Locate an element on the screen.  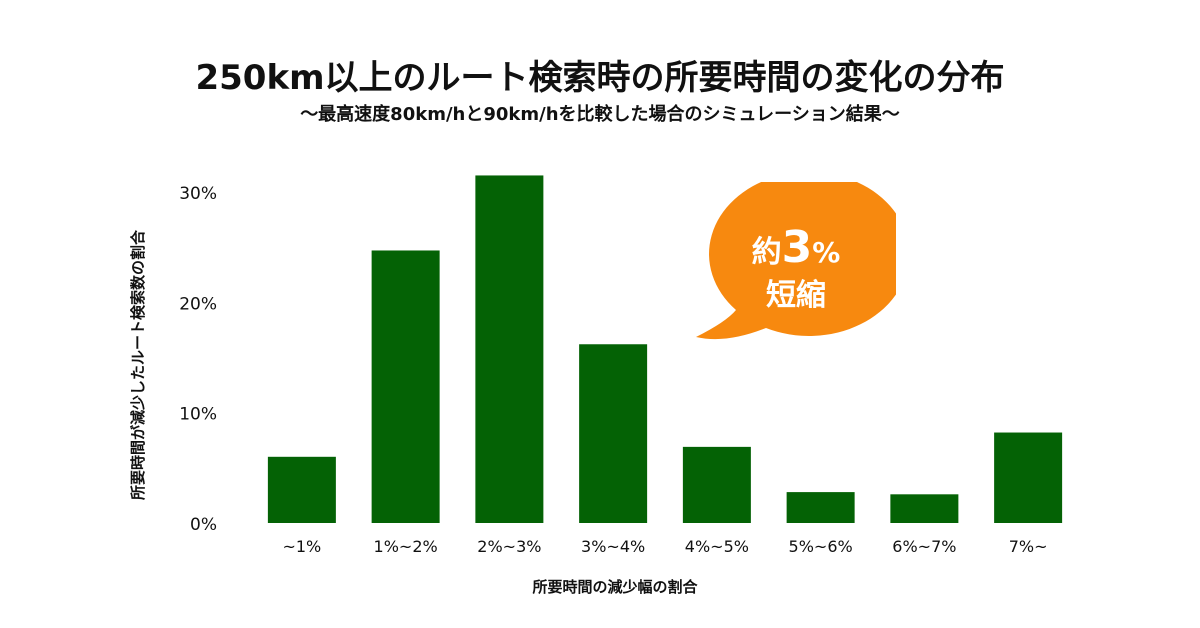
x-tick-label: 3%~4% is located at coordinates (613, 546).